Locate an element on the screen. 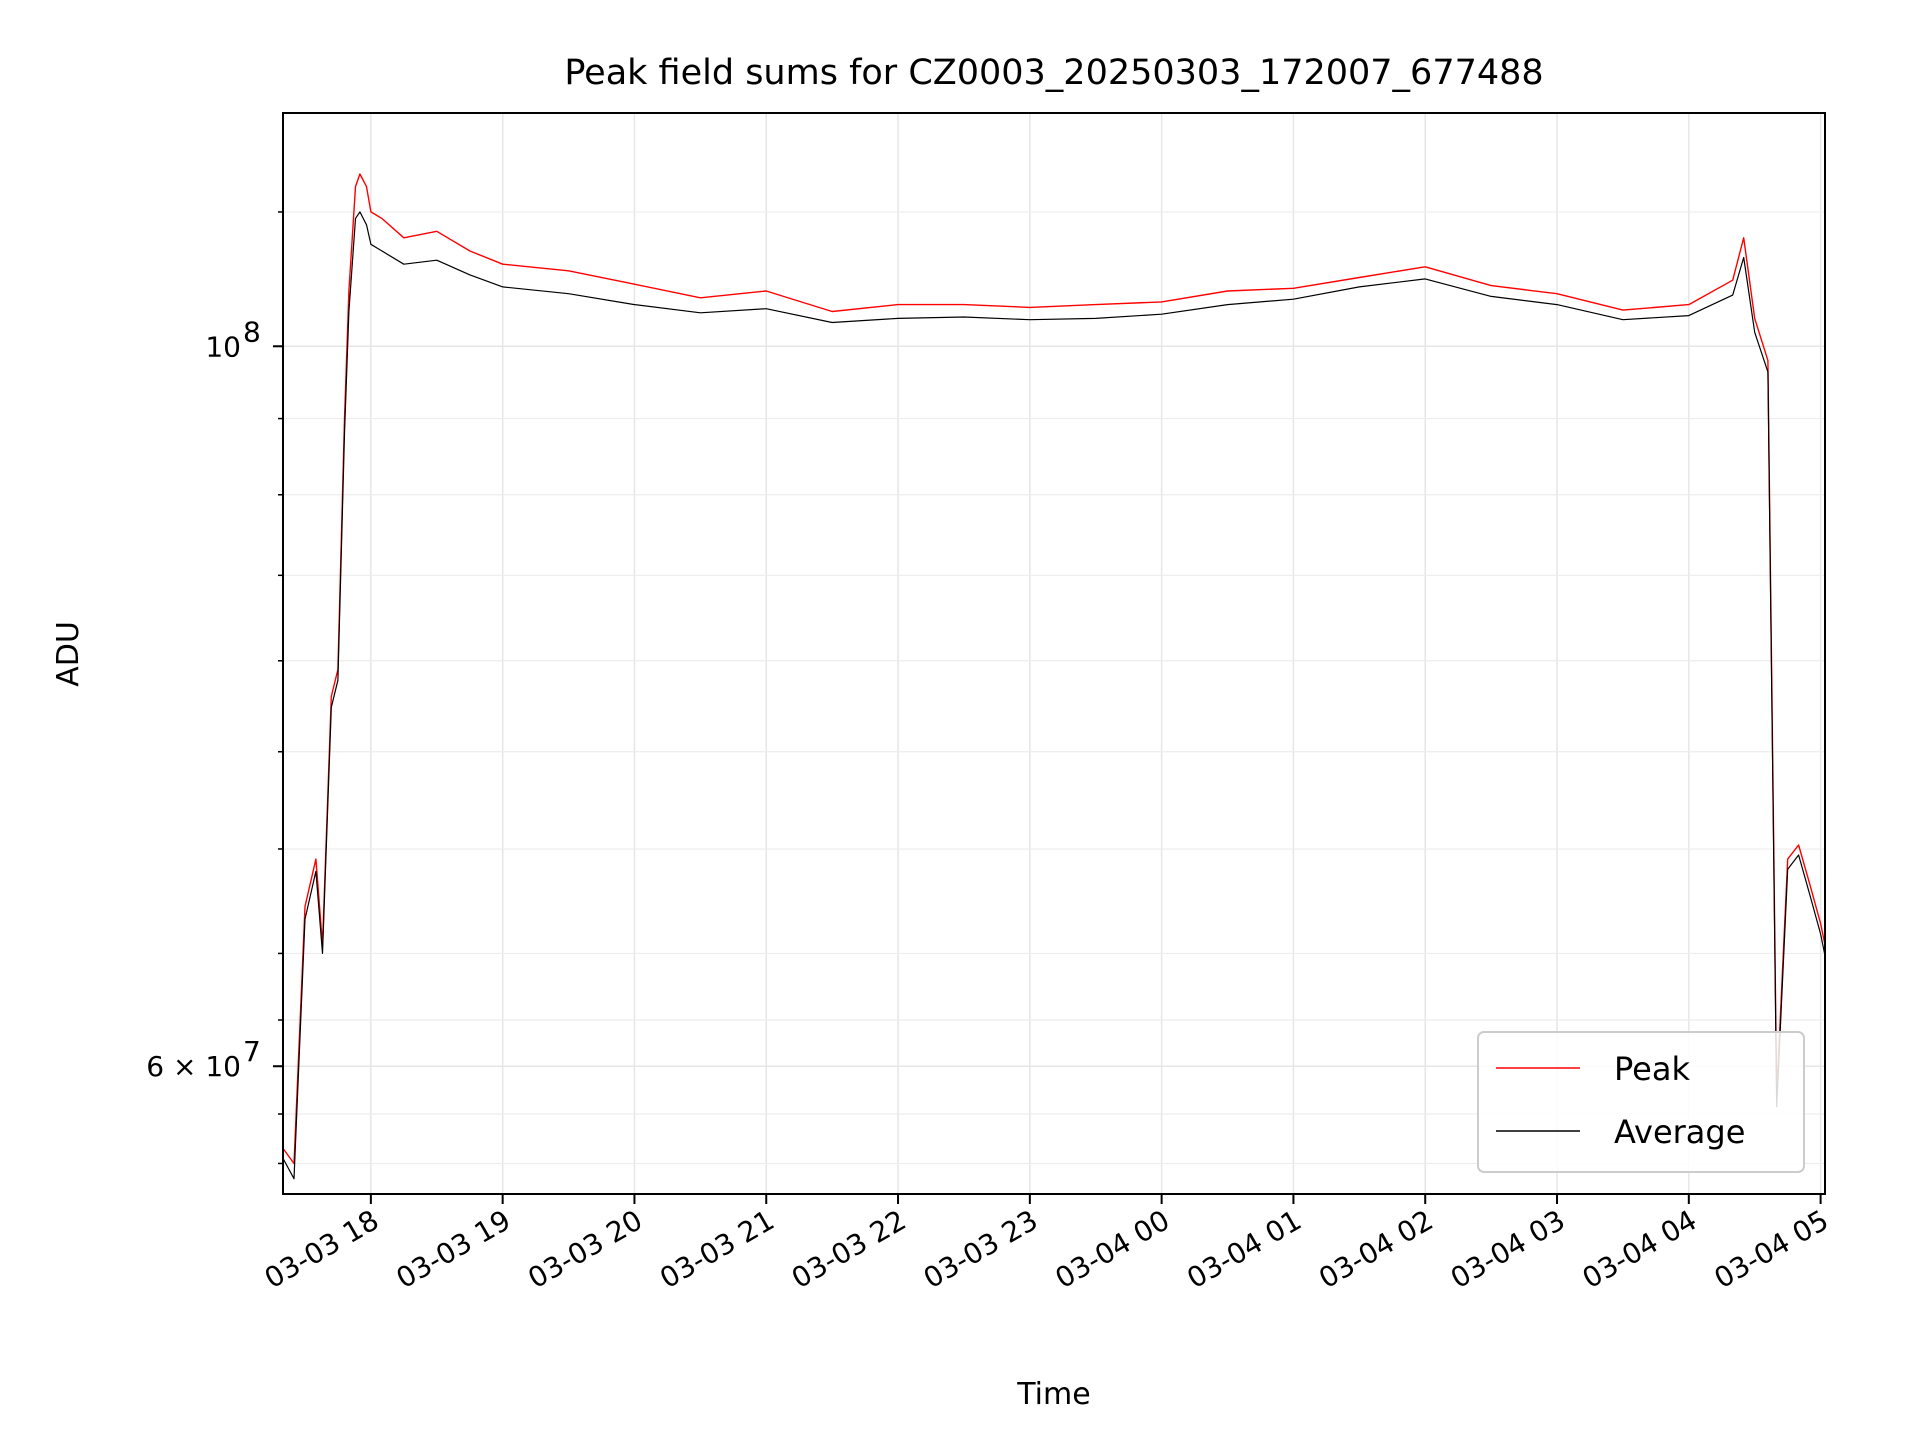 The image size is (1920, 1440). x-axis-label: Time is located at coordinates (1053, 1394).